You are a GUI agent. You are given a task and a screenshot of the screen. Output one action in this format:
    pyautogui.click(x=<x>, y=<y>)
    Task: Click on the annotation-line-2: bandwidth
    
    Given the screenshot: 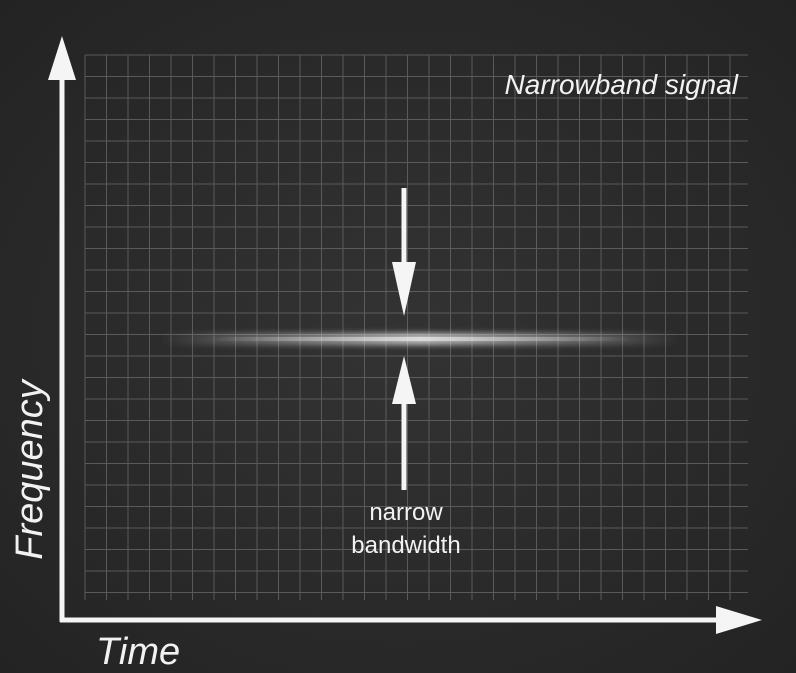 What is the action you would take?
    pyautogui.click(x=405, y=545)
    